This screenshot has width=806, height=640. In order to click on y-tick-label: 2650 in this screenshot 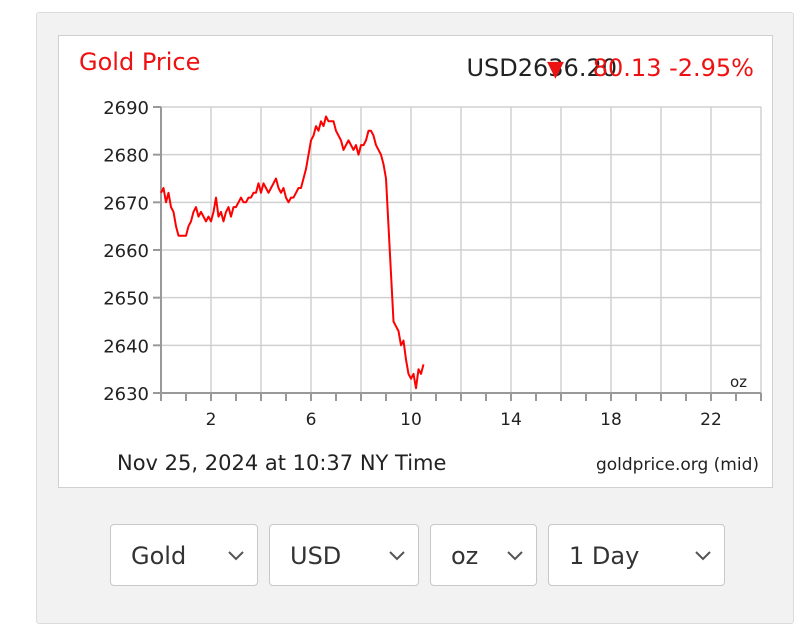, I will do `click(126, 299)`.